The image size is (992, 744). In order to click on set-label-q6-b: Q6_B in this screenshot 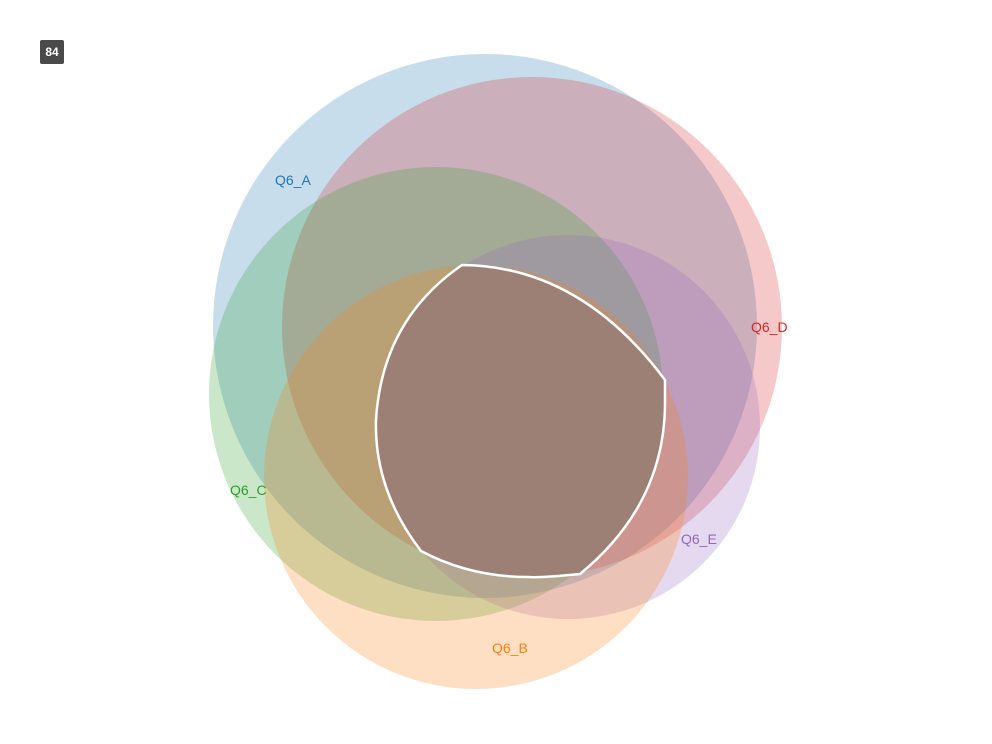, I will do `click(510, 648)`.